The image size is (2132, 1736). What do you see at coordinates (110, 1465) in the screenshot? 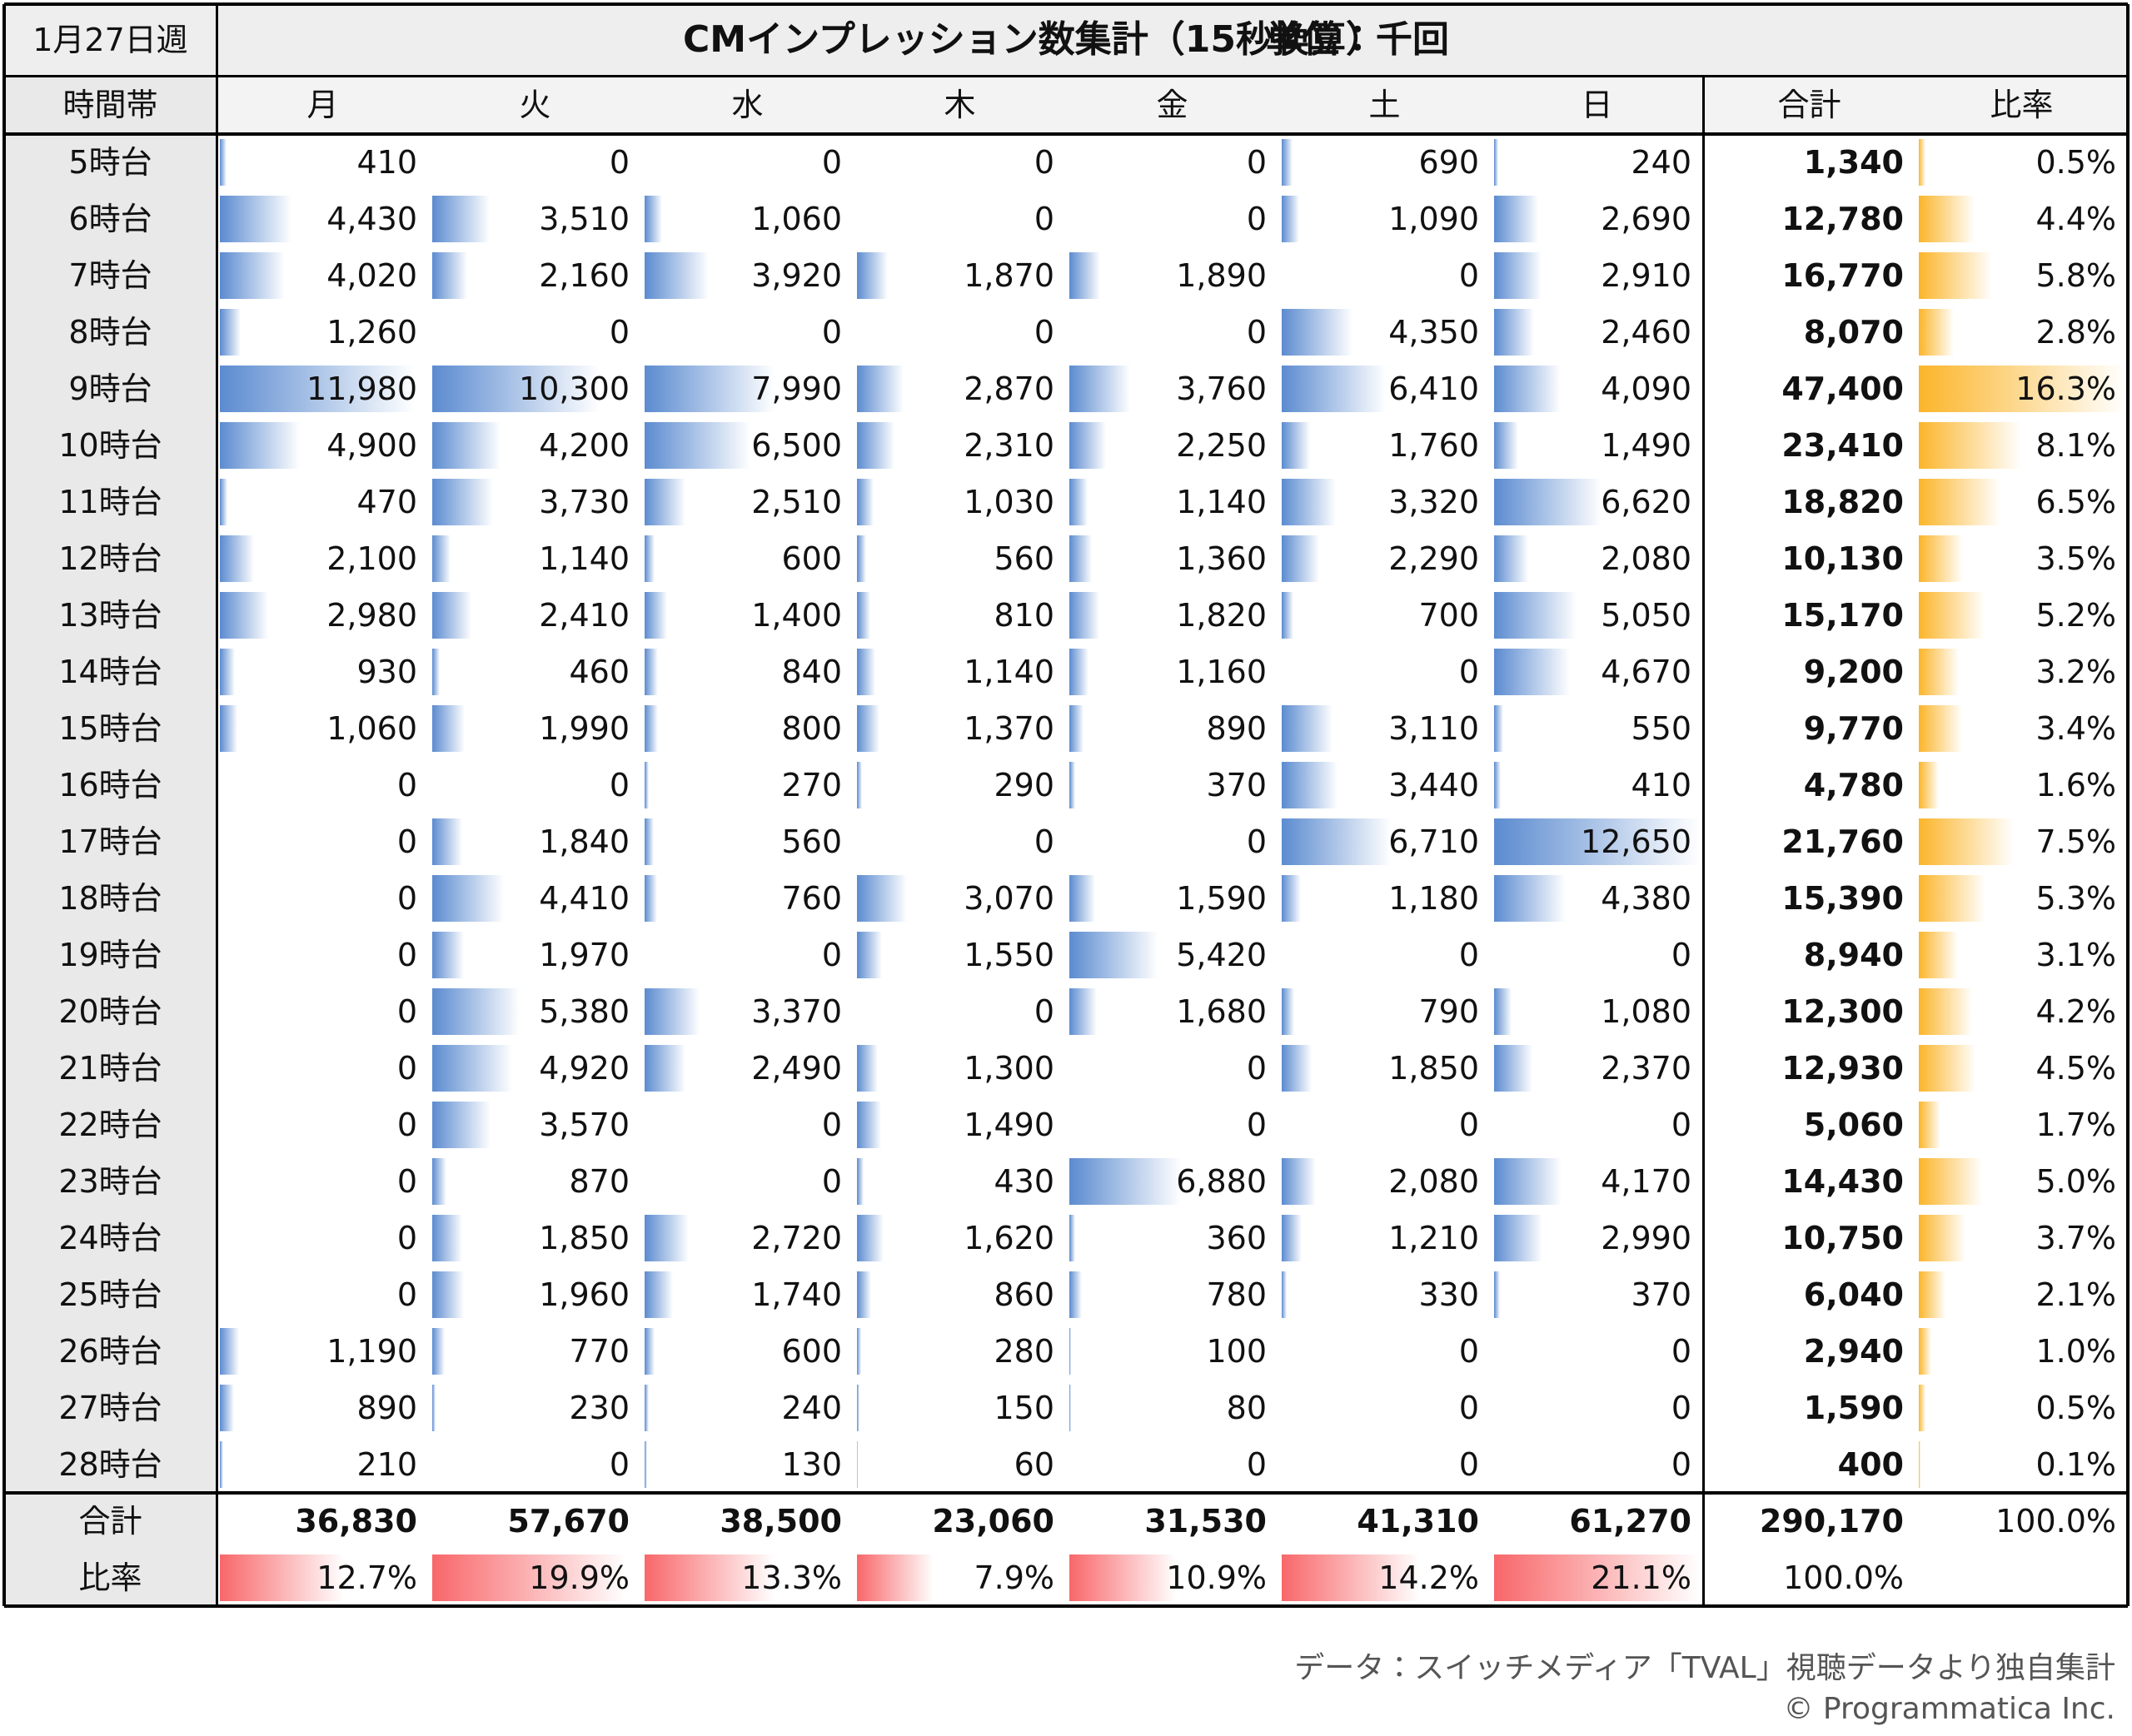
I see `hour-label: 28時台` at bounding box center [110, 1465].